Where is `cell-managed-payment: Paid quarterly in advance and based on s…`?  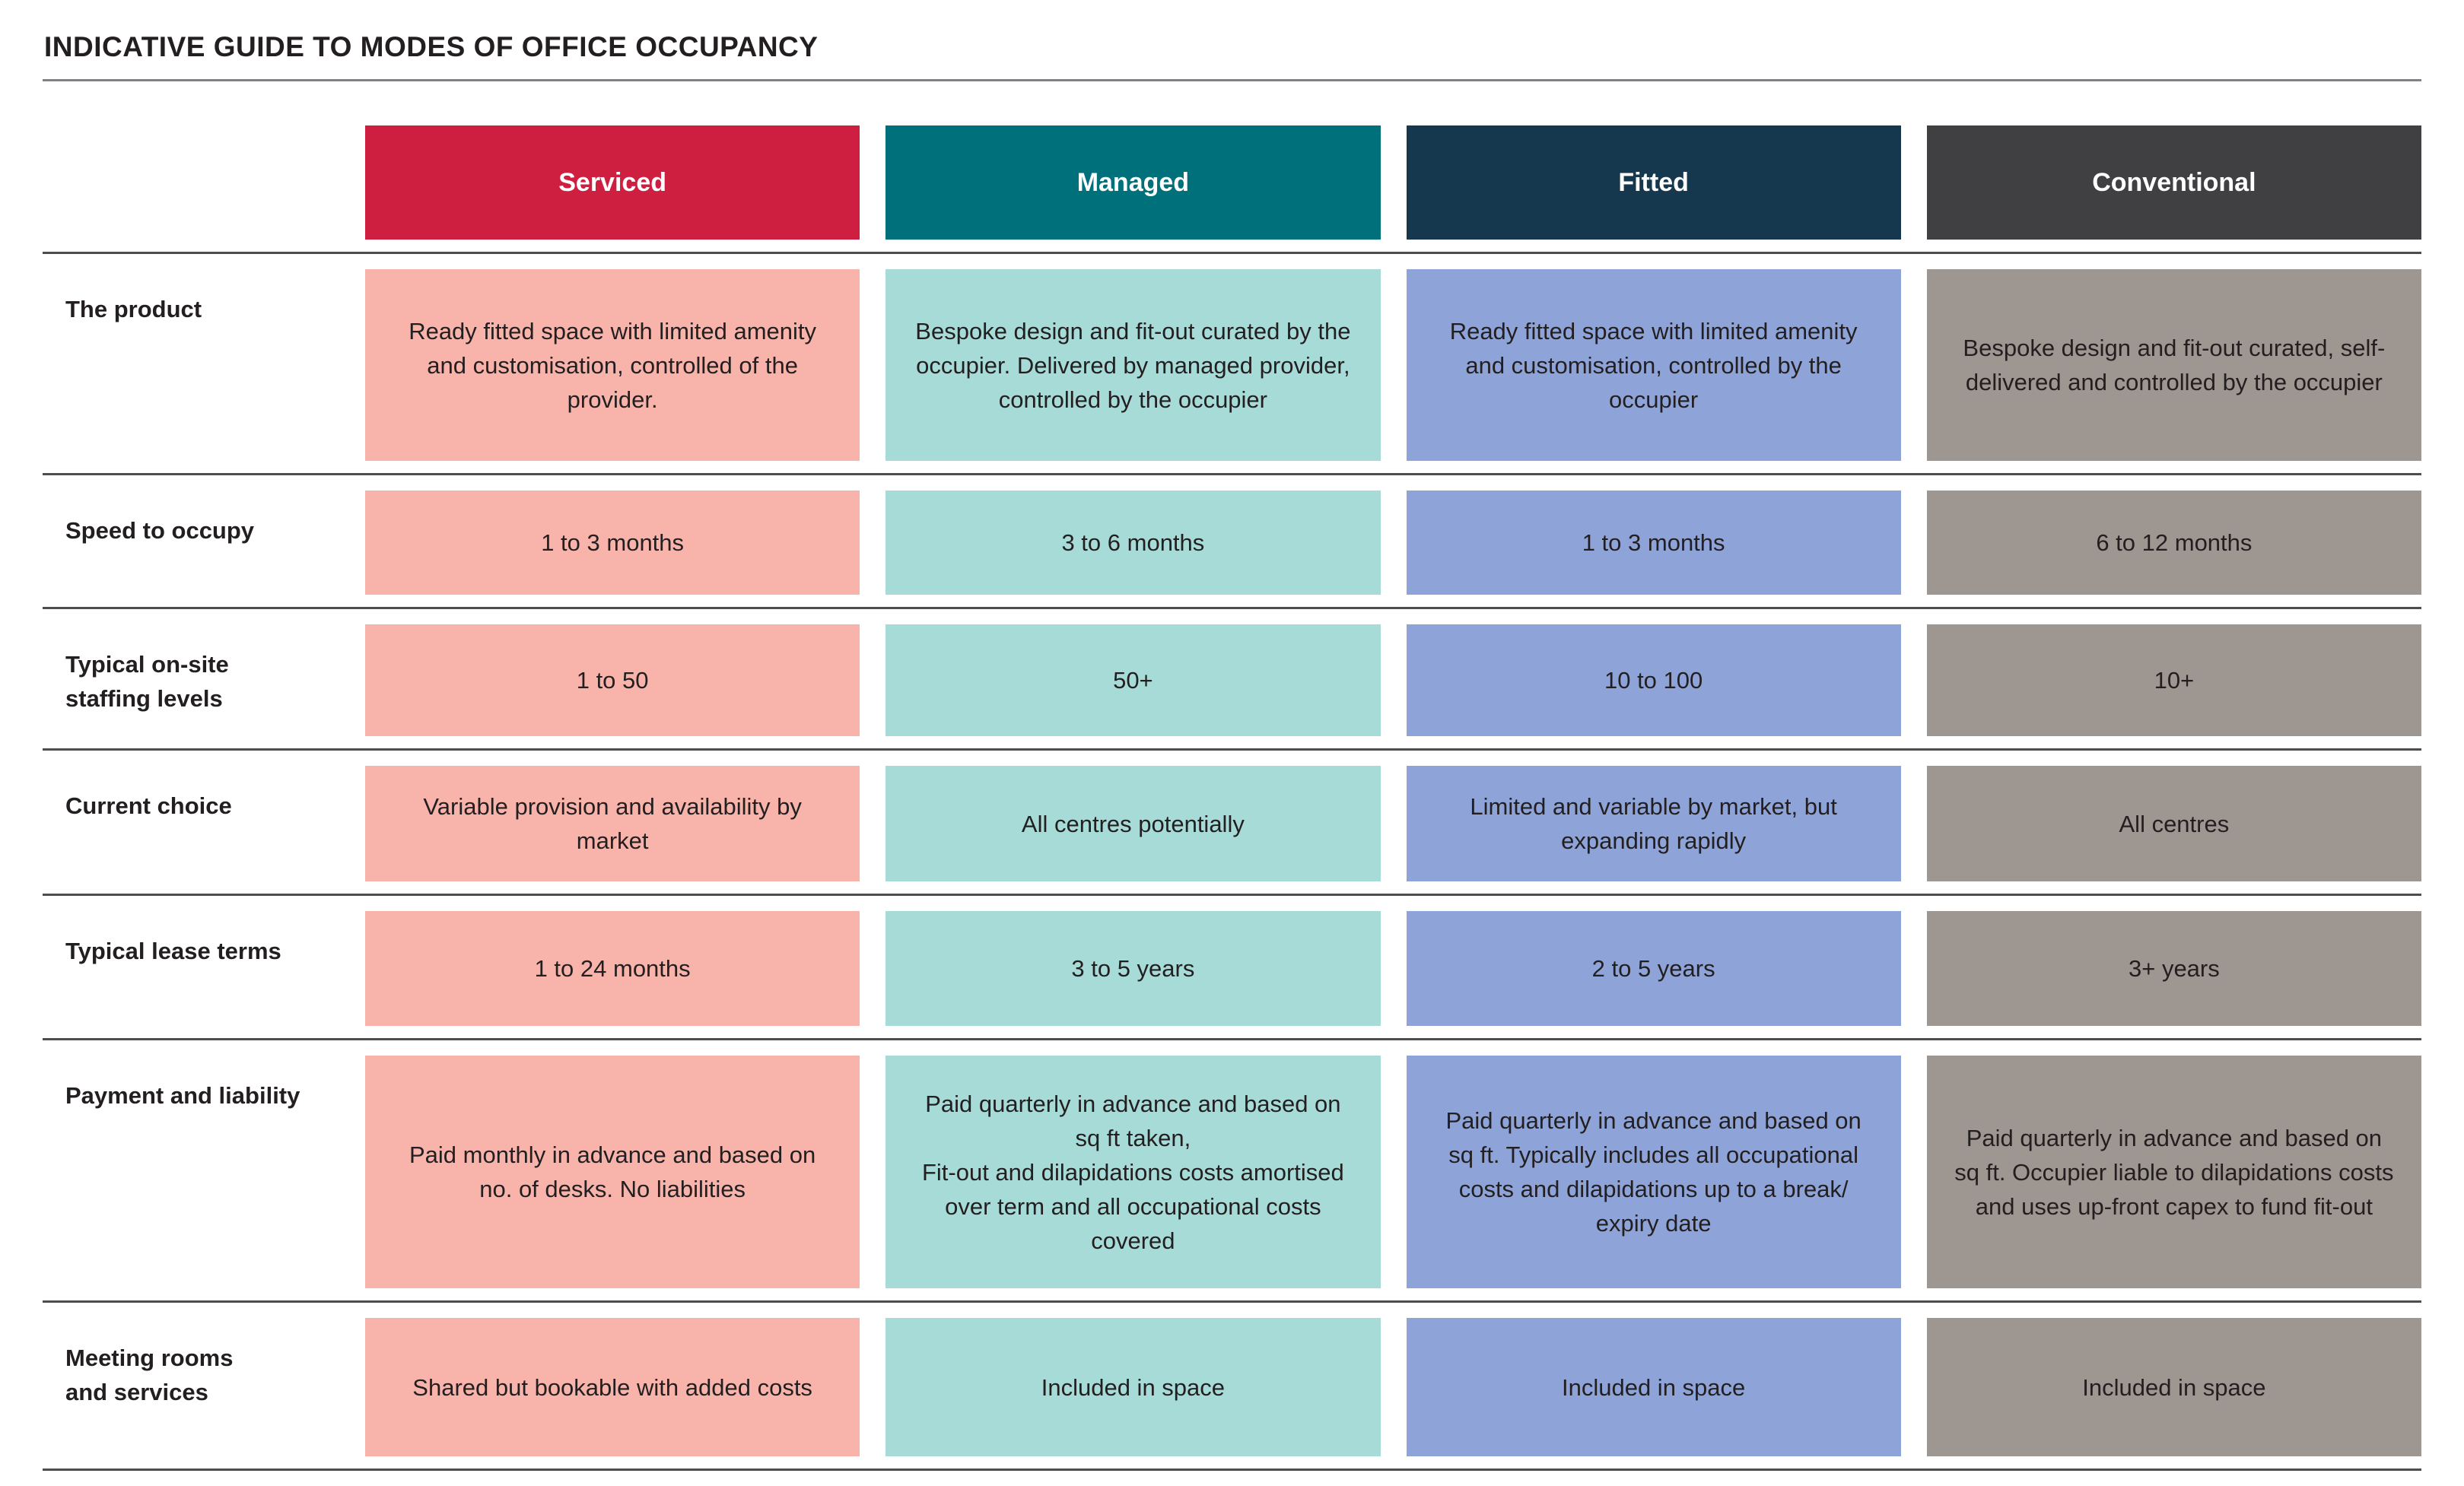
cell-managed-payment: Paid quarterly in advance and based on s… is located at coordinates (1133, 1172).